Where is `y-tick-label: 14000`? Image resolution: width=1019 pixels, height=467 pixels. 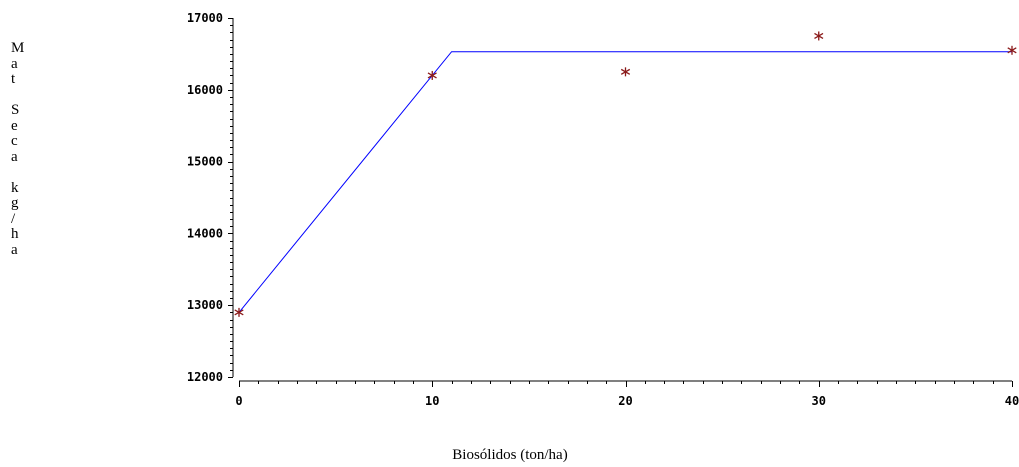
y-tick-label: 14000 is located at coordinates (205, 233).